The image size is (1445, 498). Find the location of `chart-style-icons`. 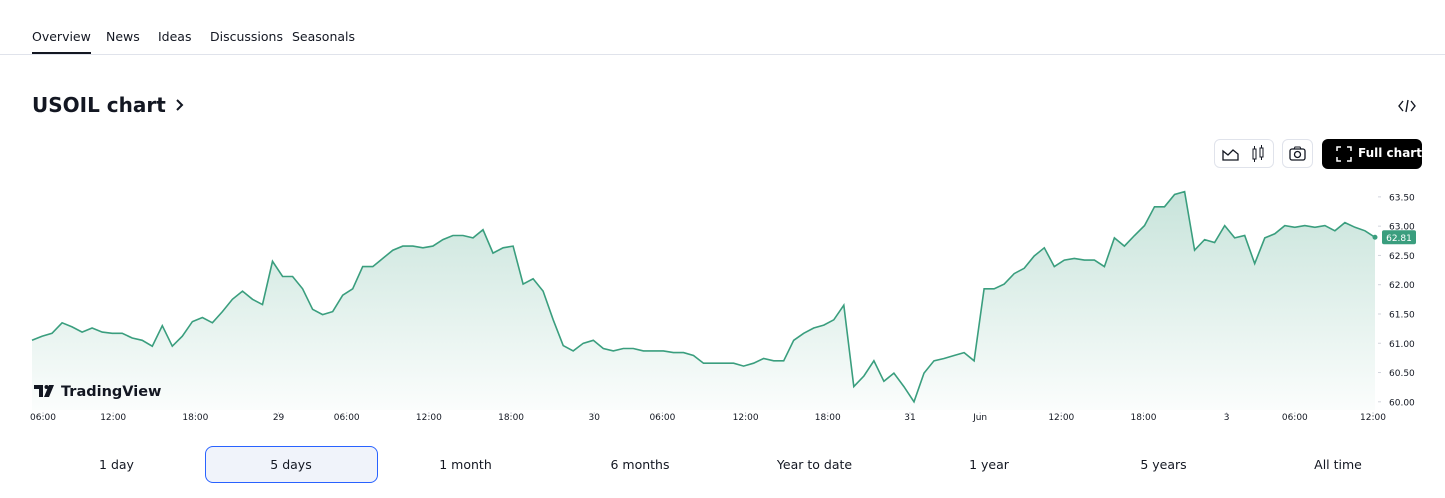

chart-style-icons is located at coordinates (1244, 153).